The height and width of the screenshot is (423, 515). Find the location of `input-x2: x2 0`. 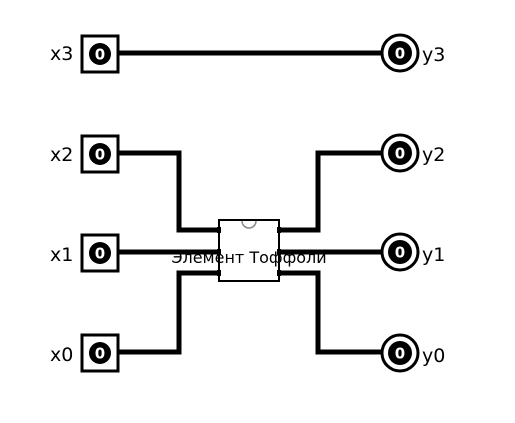

input-x2: x2 0 is located at coordinates (85, 154).